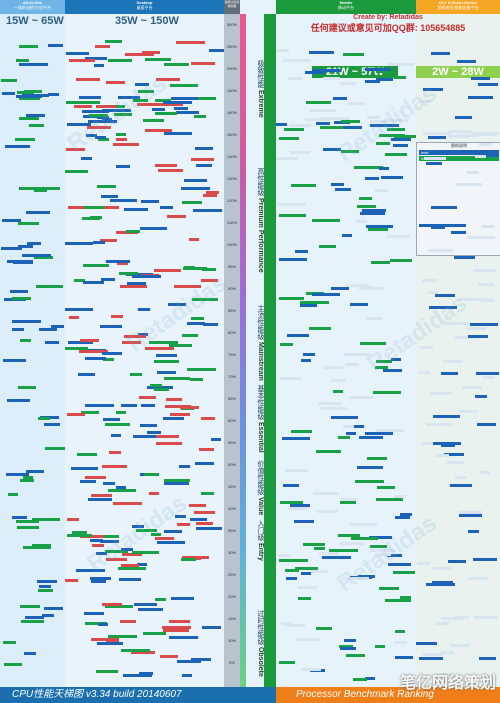  I want to click on percent-tick: 60%, so click(231, 420).